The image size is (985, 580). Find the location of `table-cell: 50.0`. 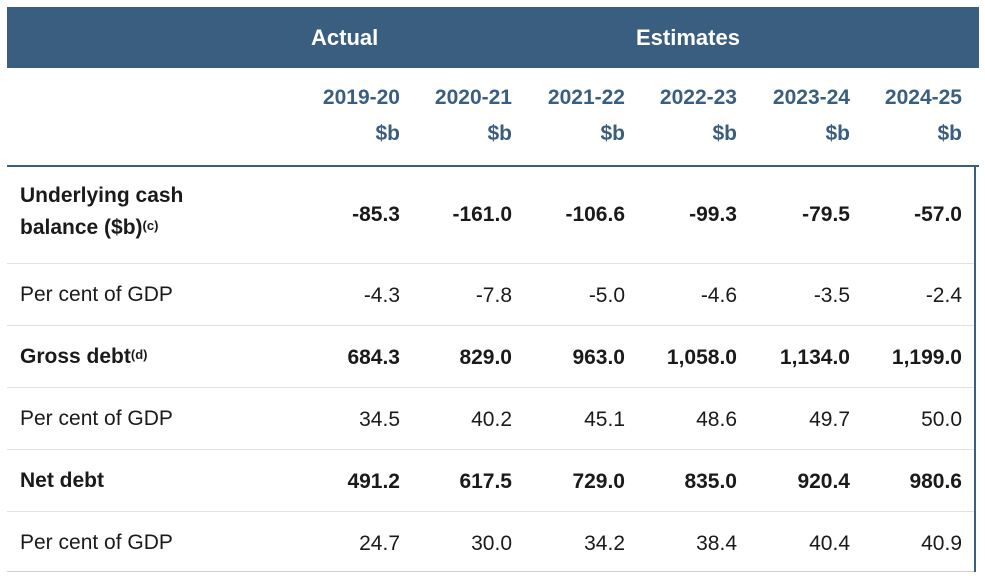

table-cell: 50.0 is located at coordinates (941, 419).